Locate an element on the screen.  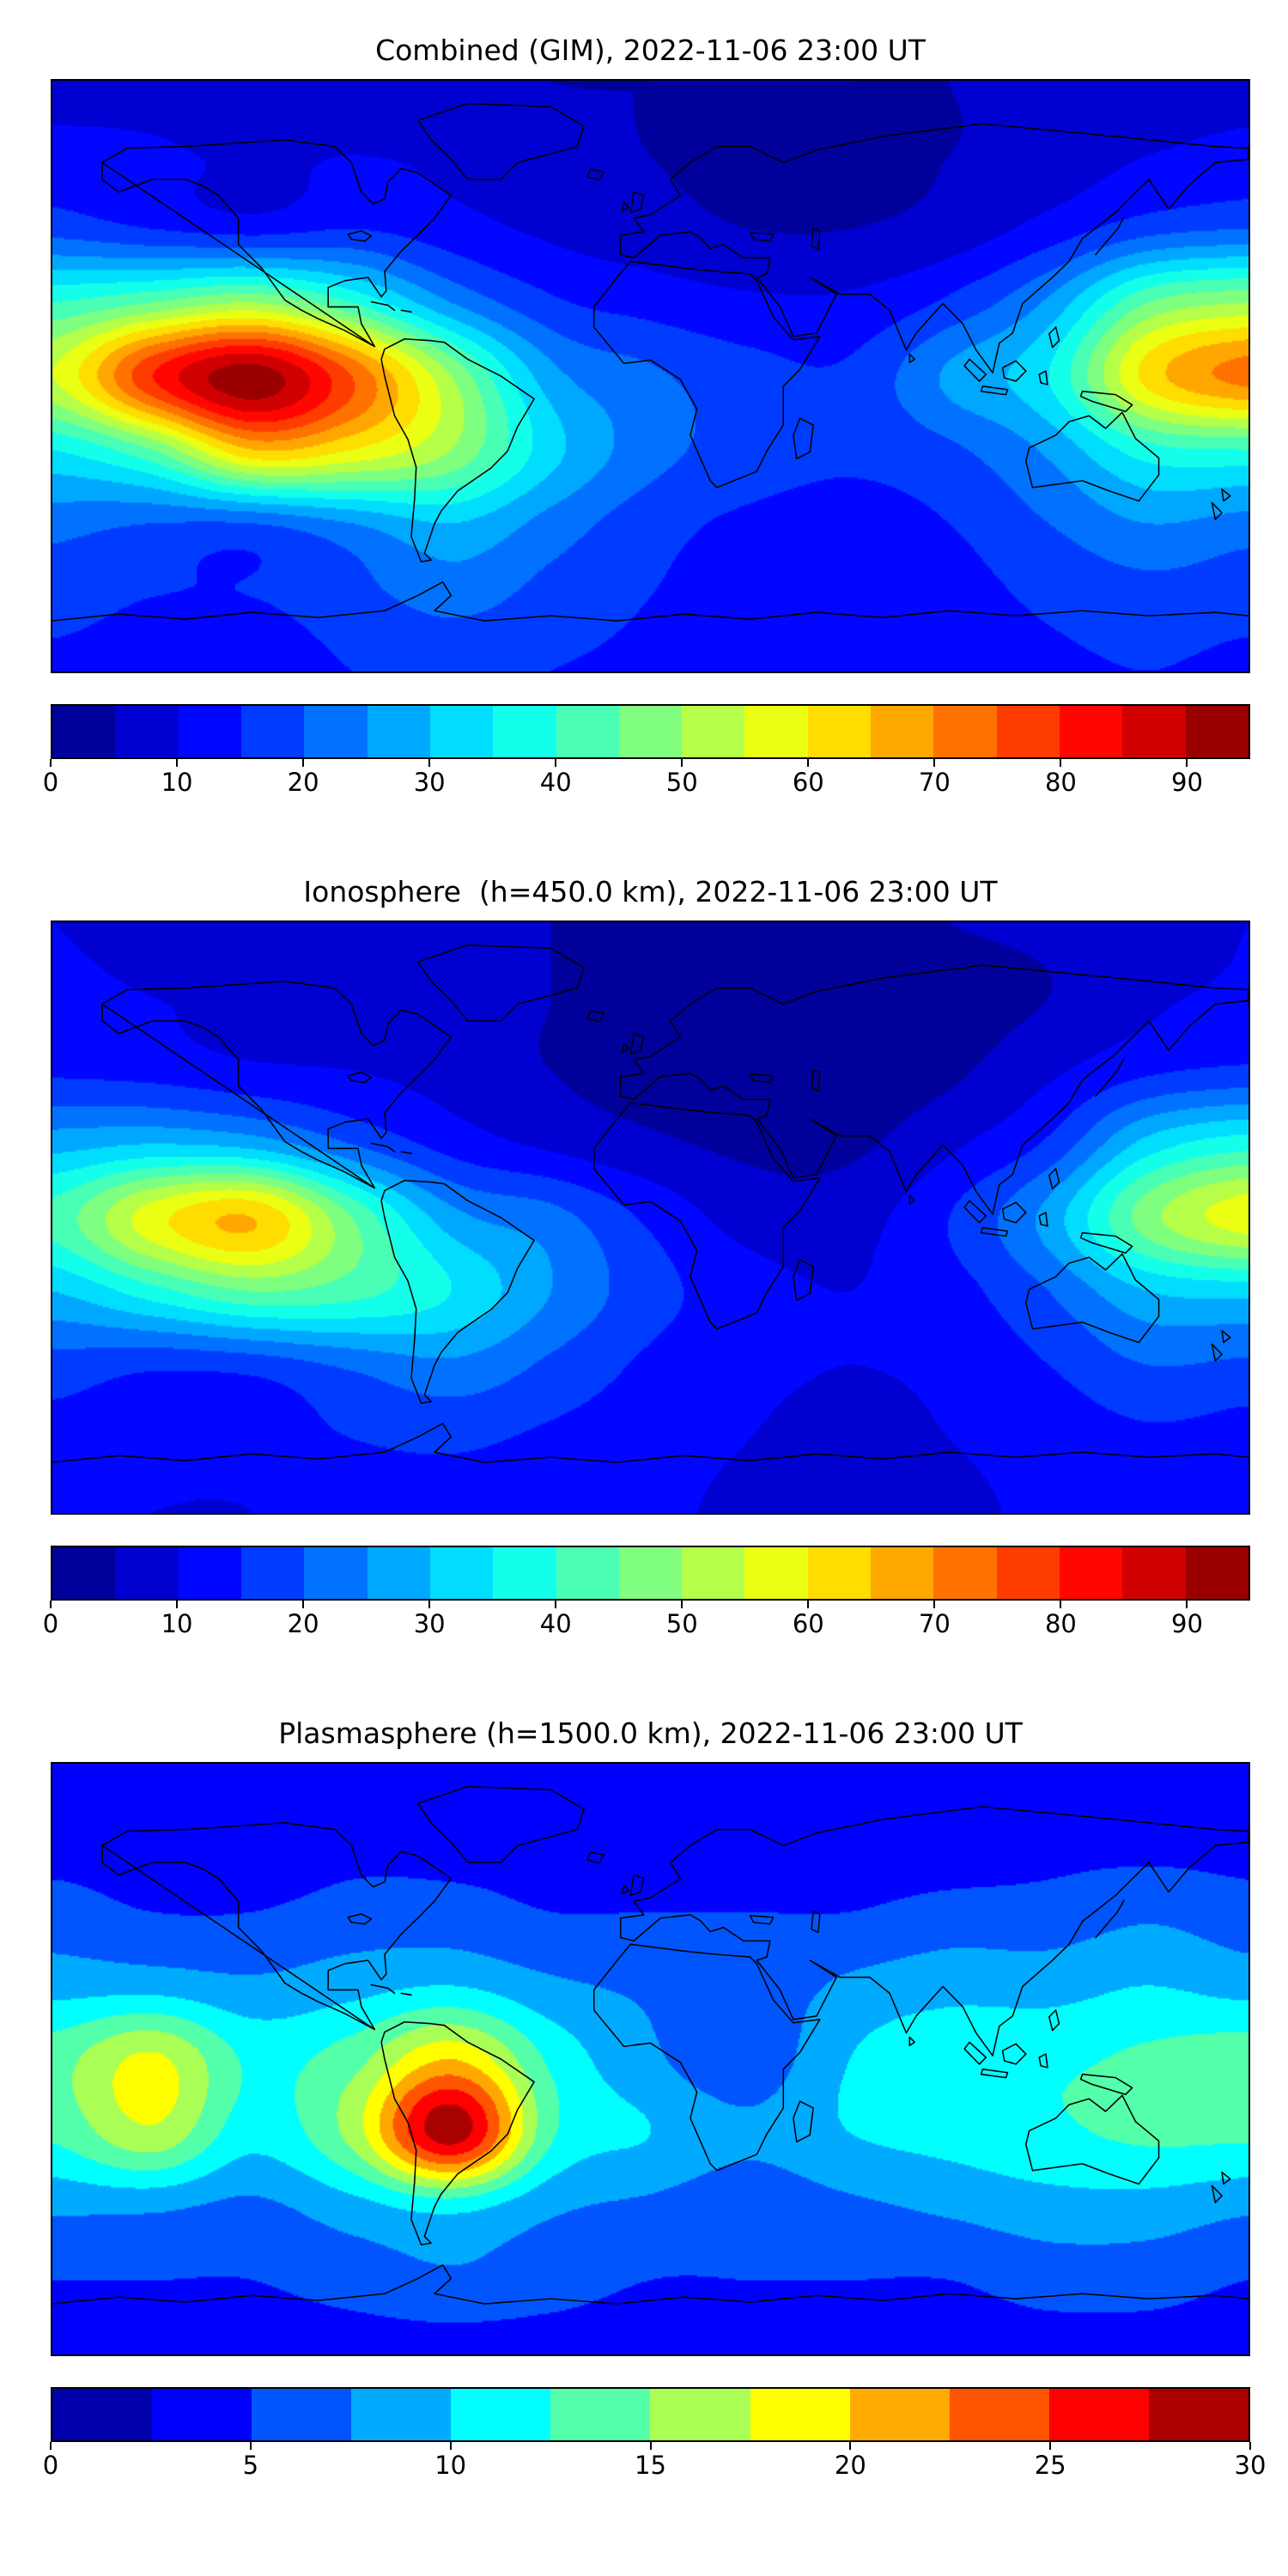
colorbar-ticks-plasmasphere: 0 5 10 15 20 25 30 is located at coordinates (654, 2463).